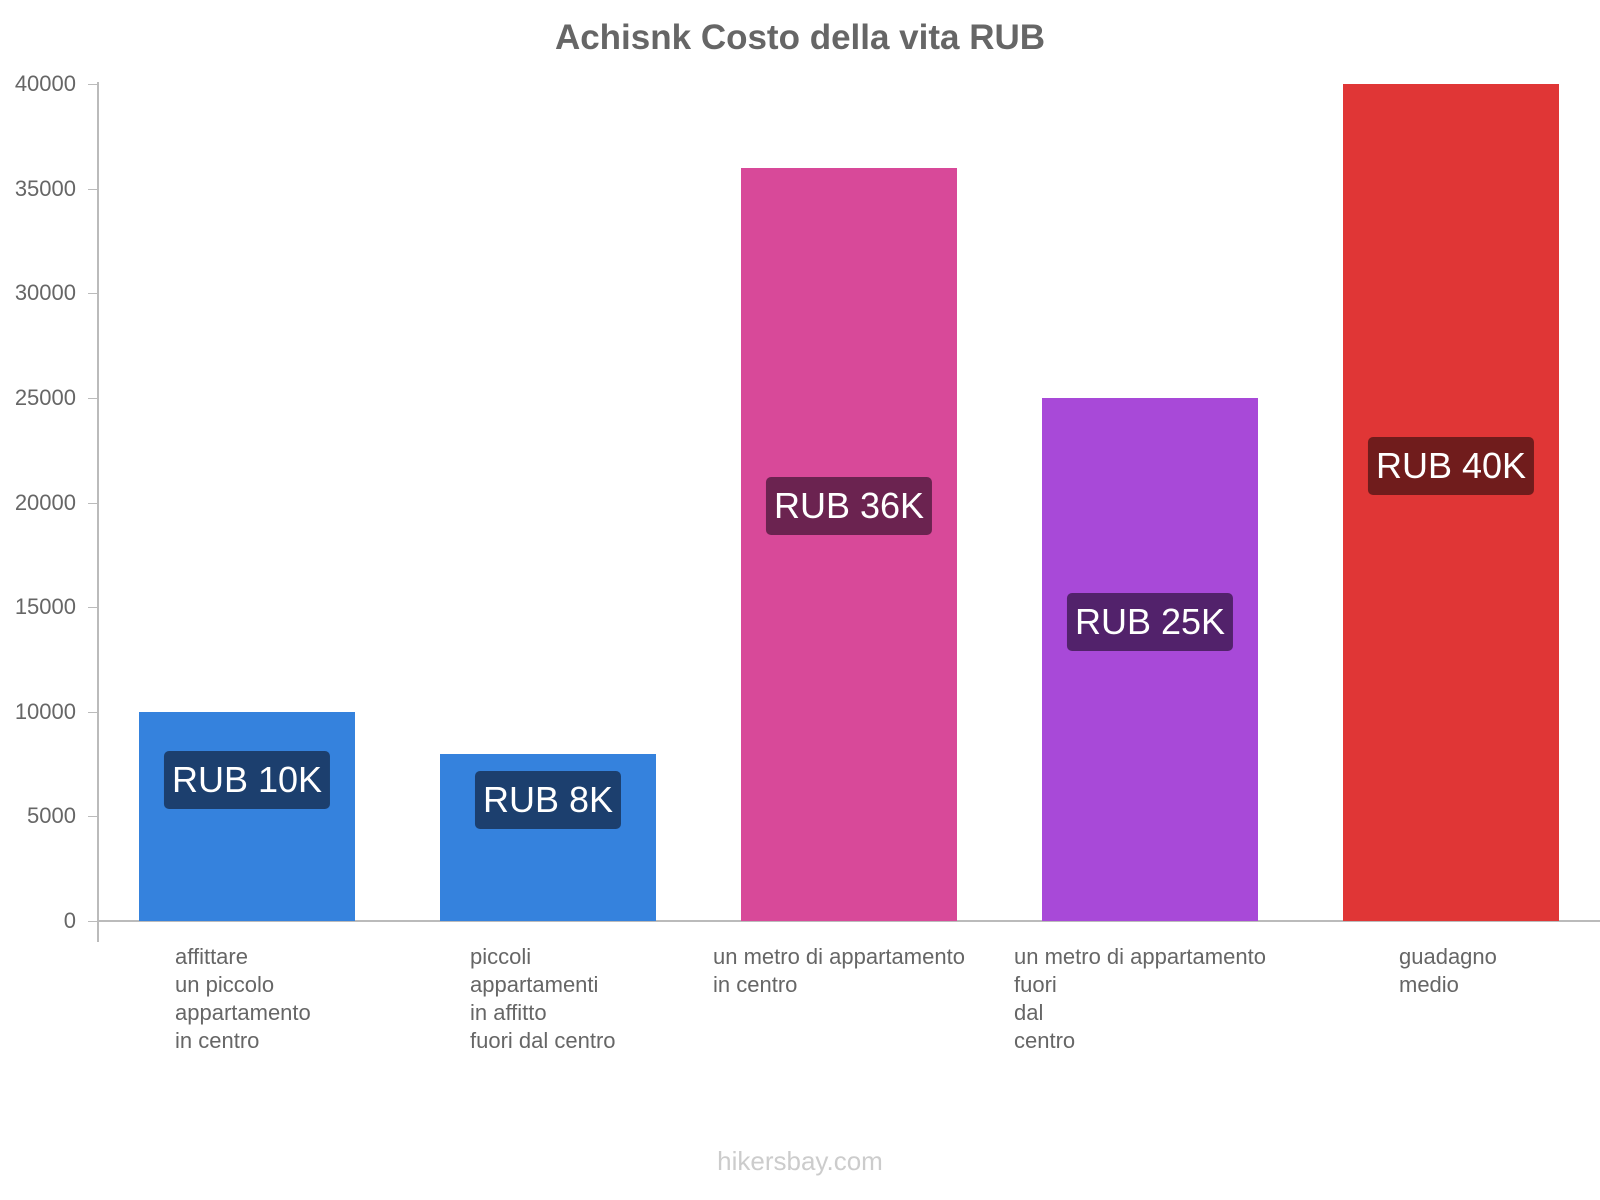 The image size is (1600, 1200). I want to click on bar-value-label: RUB 36K, so click(849, 506).